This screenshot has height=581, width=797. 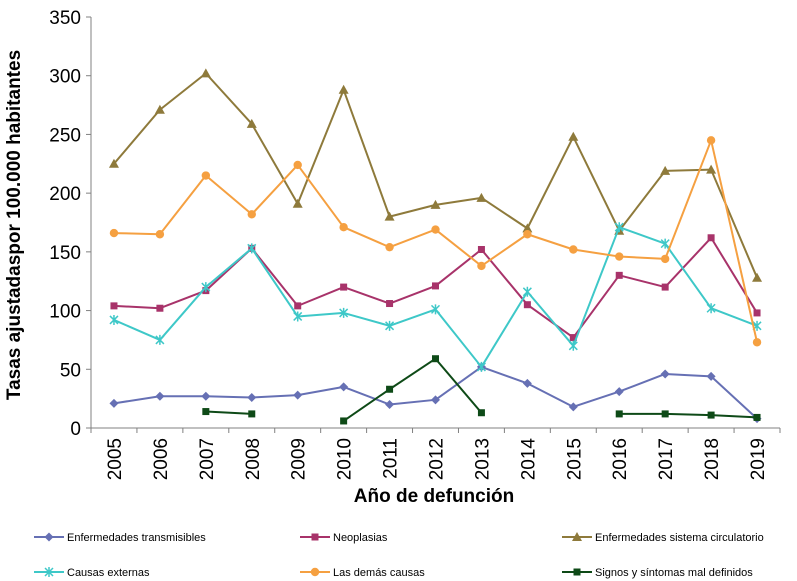 What do you see at coordinates (70, 370) in the screenshot?
I see `y-tick-label: 50` at bounding box center [70, 370].